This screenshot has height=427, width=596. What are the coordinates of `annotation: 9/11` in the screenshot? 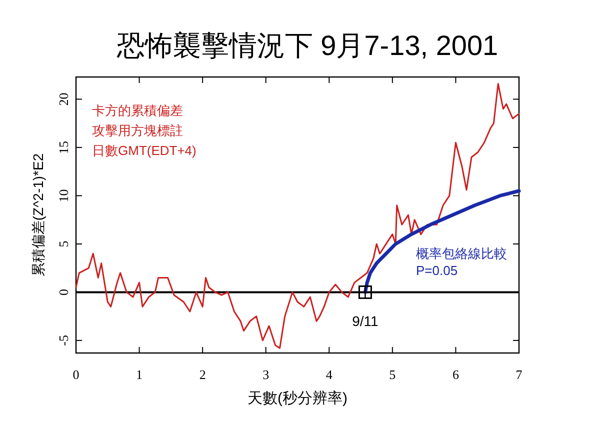 It's located at (365, 321).